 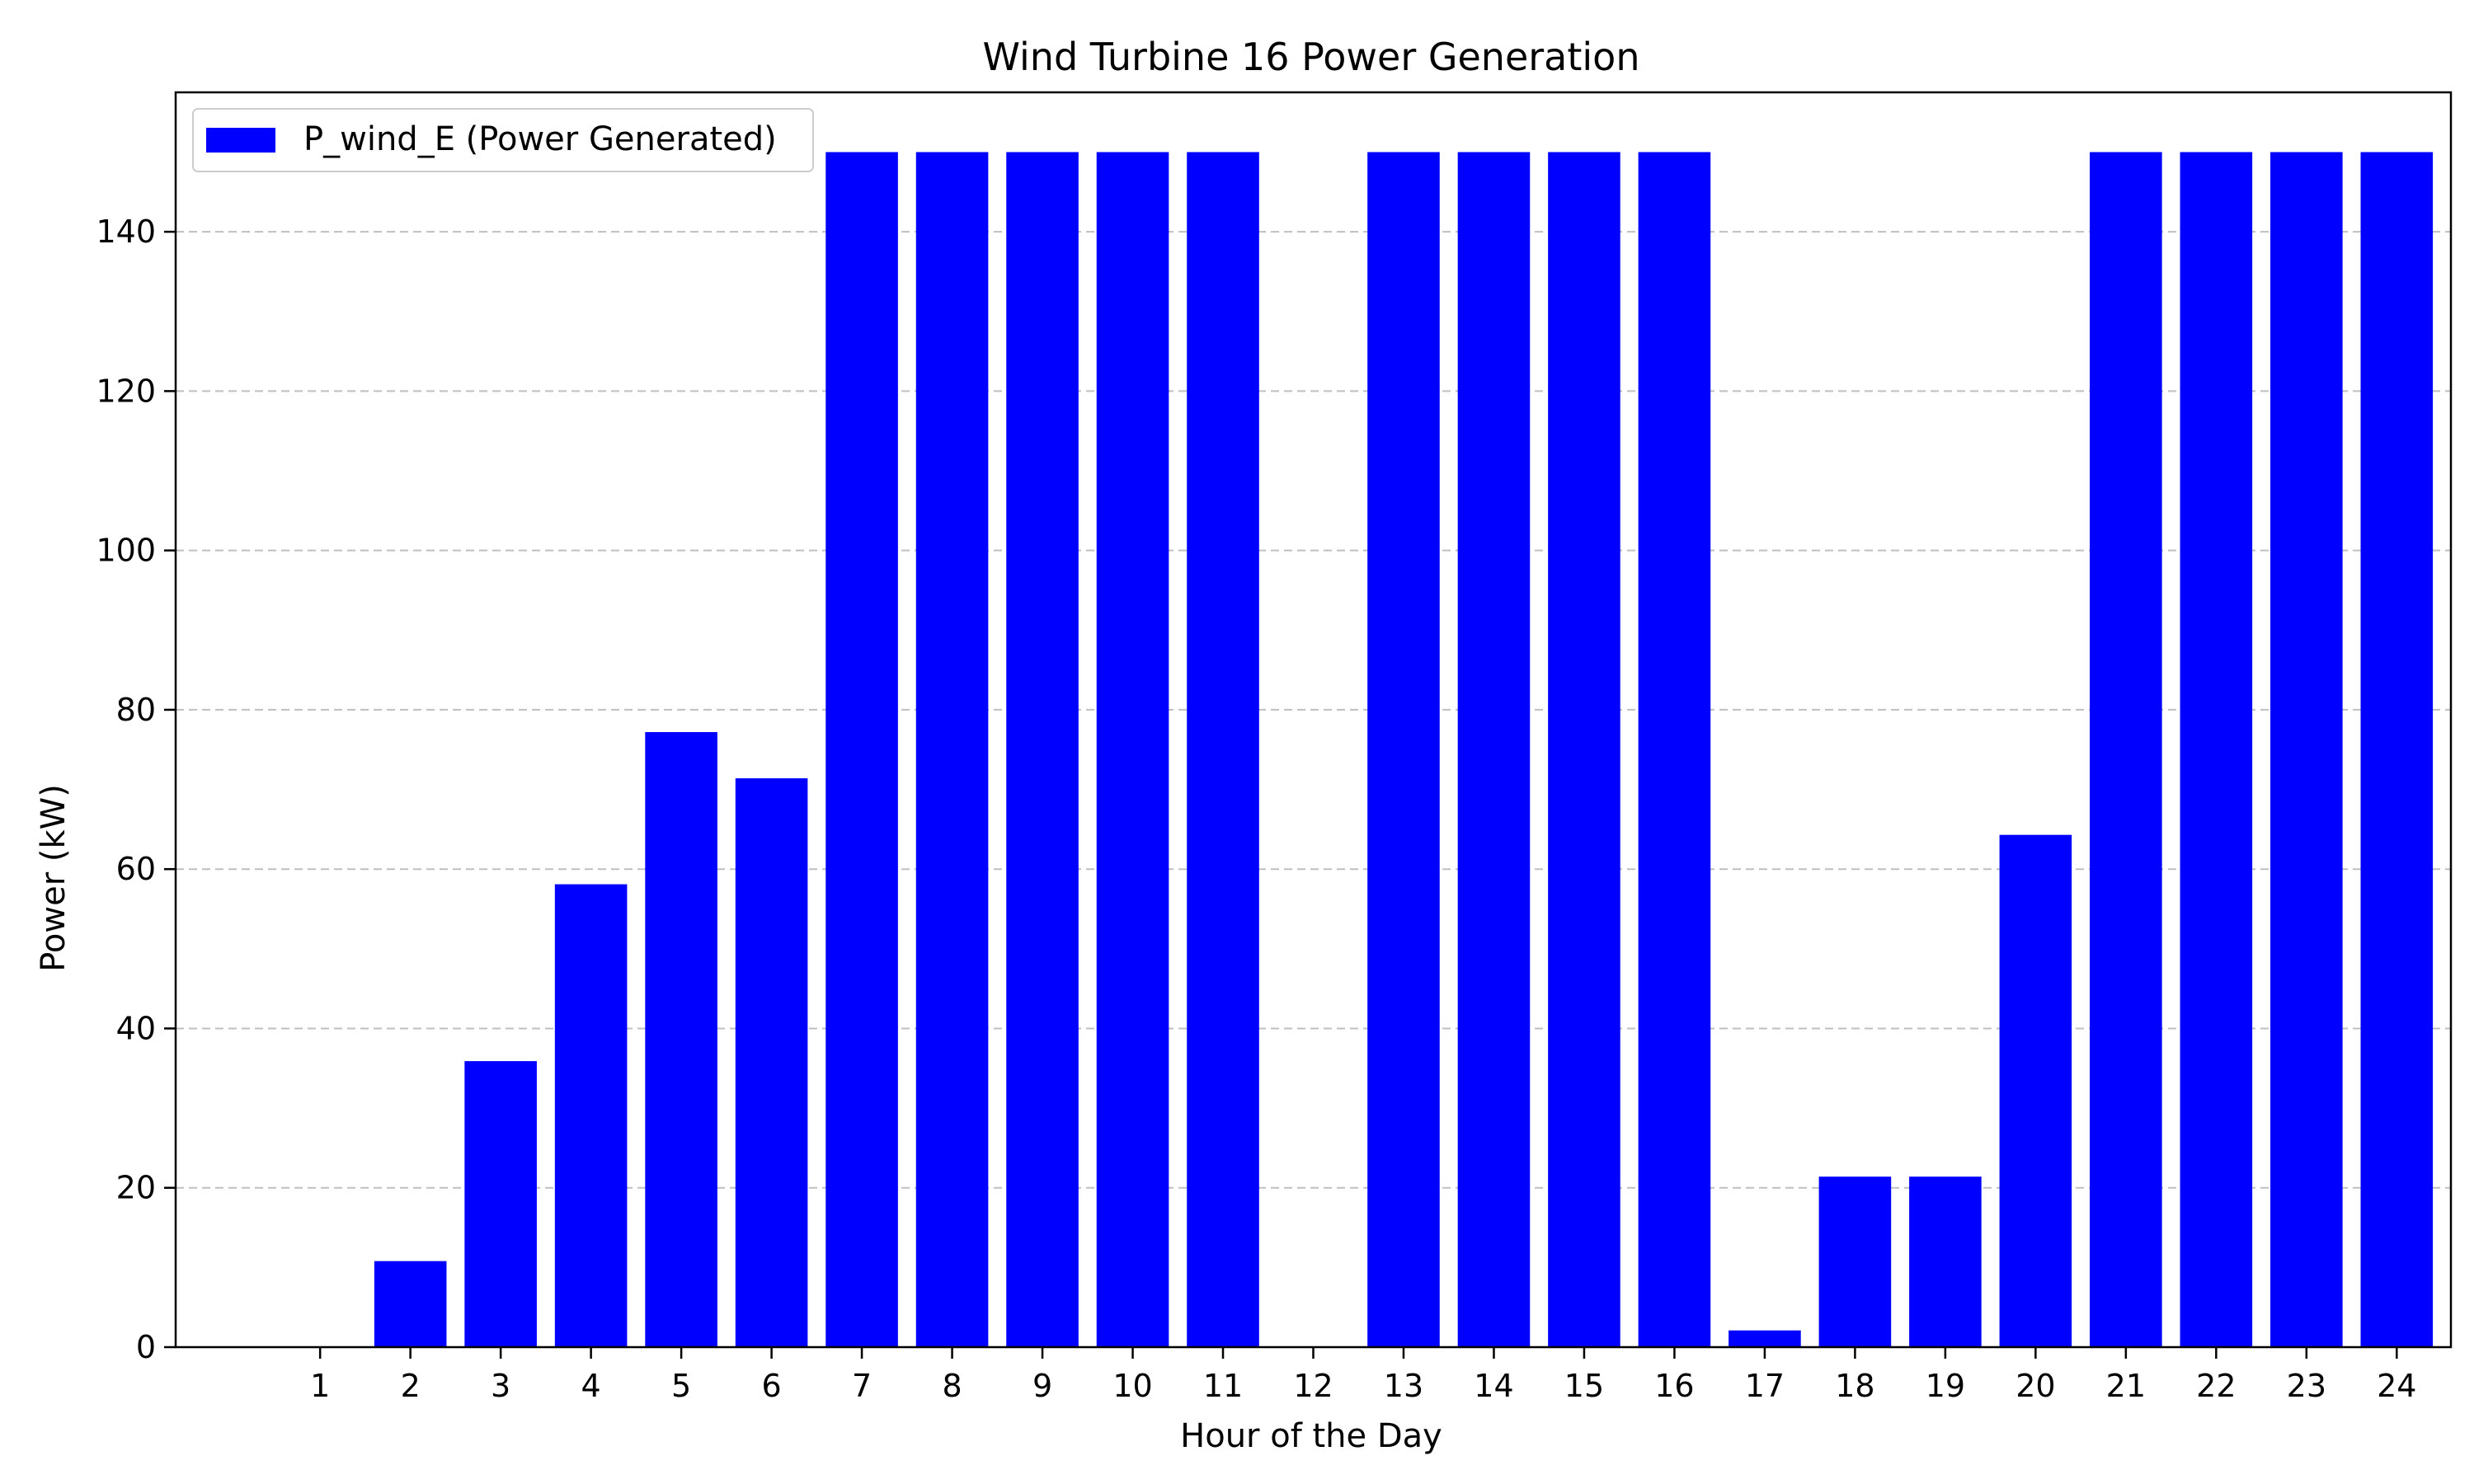 I want to click on legend: P_wind_E (Power Generated), so click(x=503, y=140).